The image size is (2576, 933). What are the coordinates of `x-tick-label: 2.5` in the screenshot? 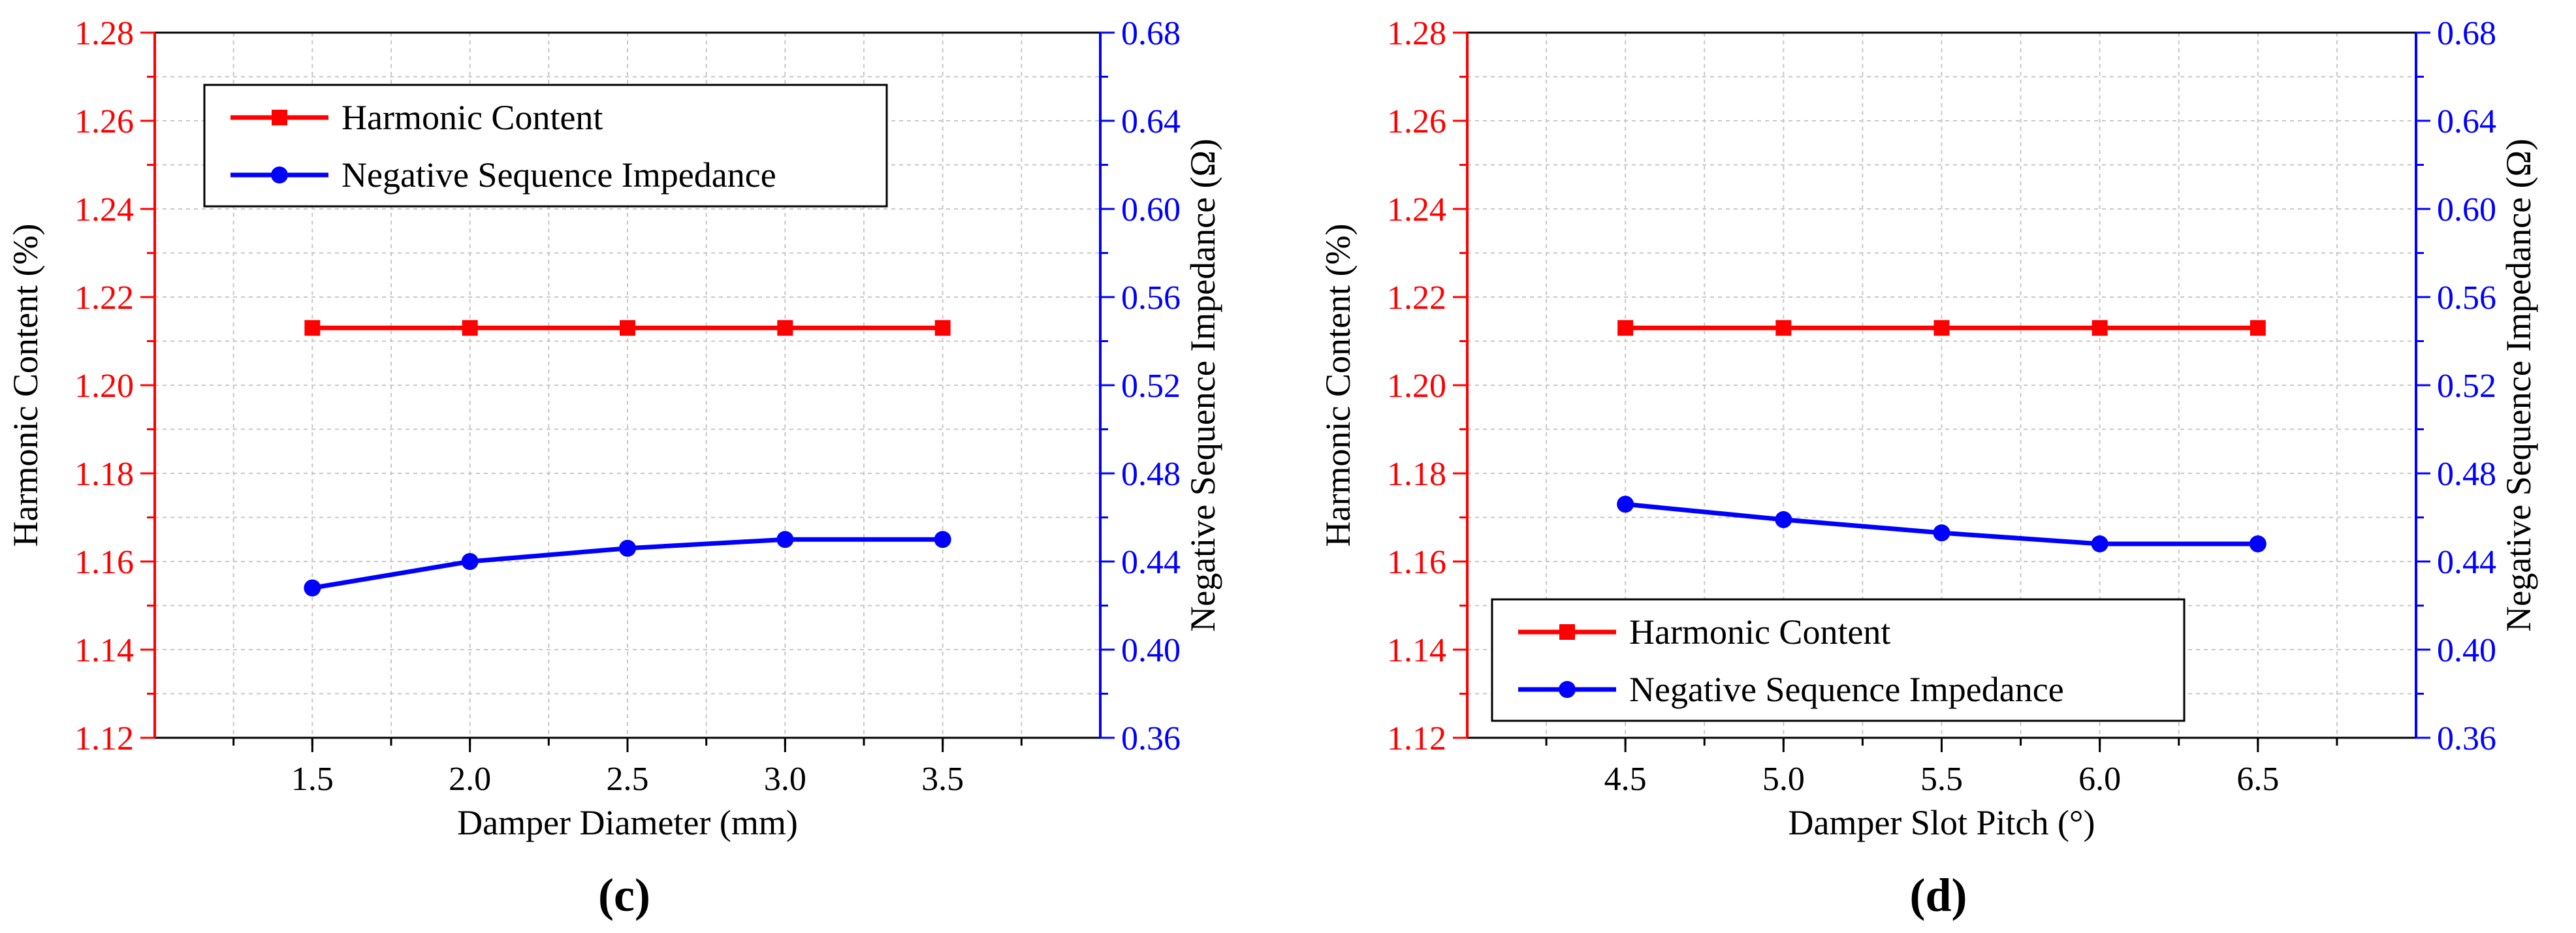 It's located at (628, 779).